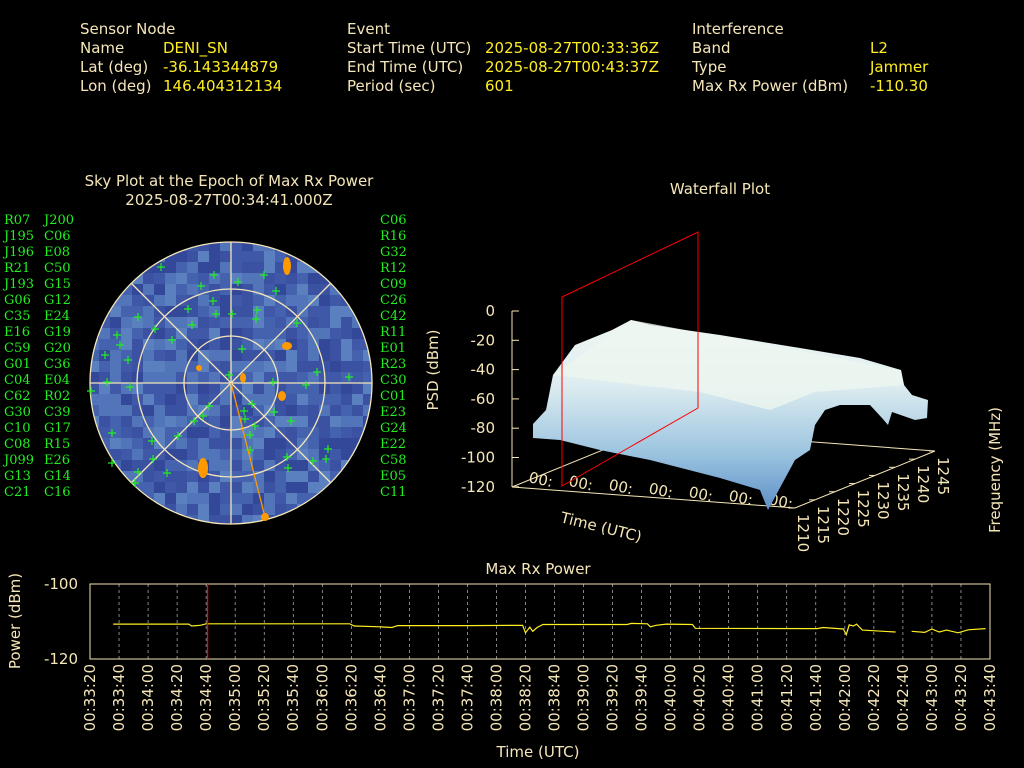 The height and width of the screenshot is (768, 1024). What do you see at coordinates (393, 284) in the screenshot?
I see `satellite-label-C09: C09` at bounding box center [393, 284].